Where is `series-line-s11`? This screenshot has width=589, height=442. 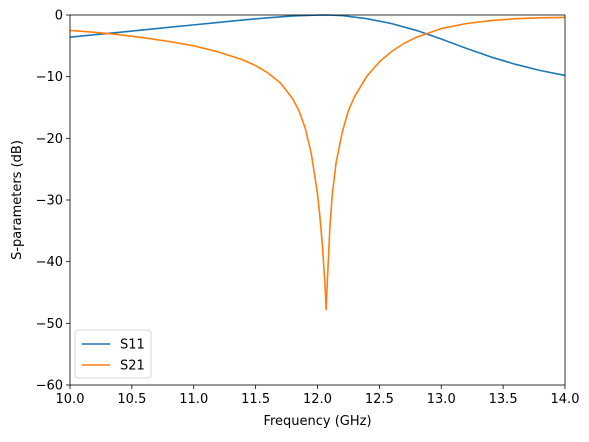 series-line-s11 is located at coordinates (317, 45).